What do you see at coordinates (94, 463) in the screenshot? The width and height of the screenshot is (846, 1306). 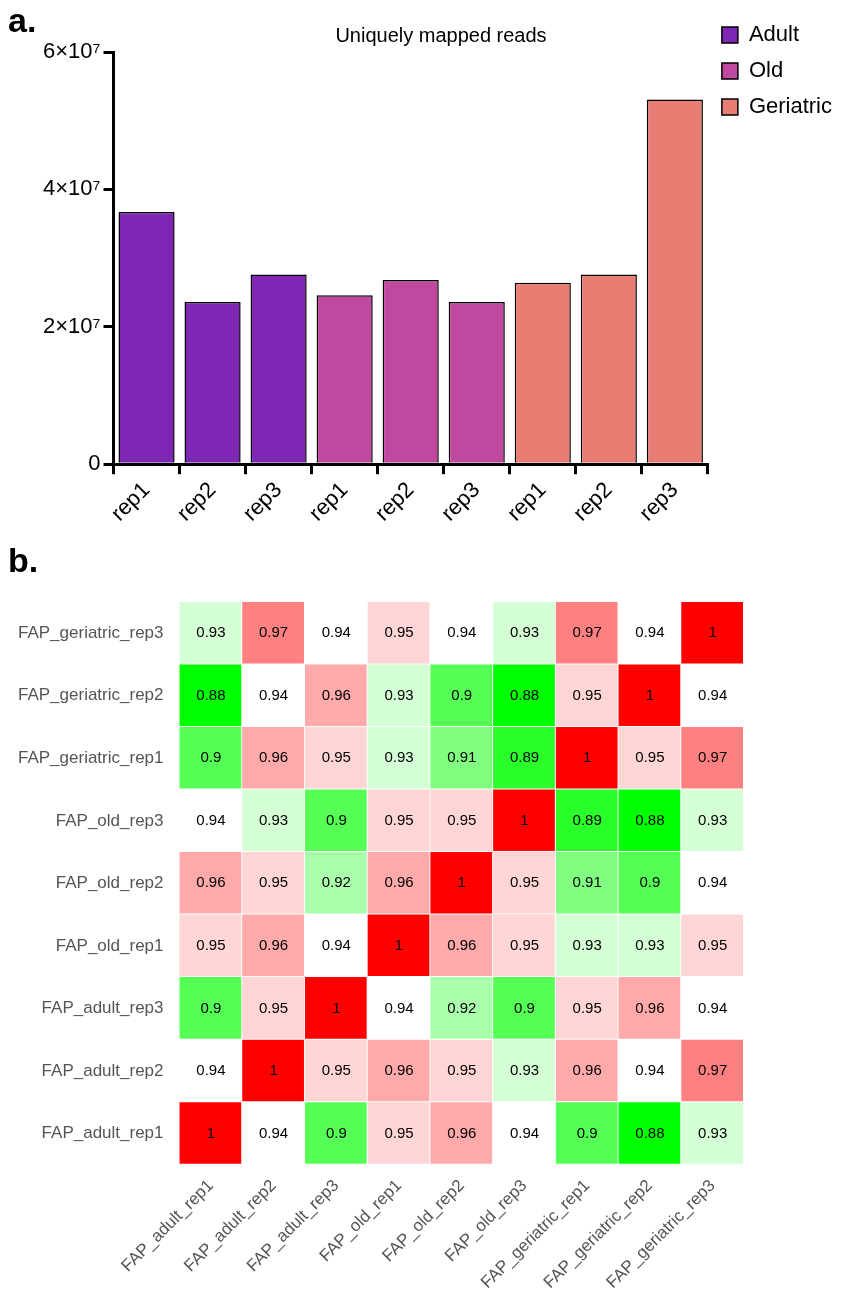 I see `y-tick-label: 0` at bounding box center [94, 463].